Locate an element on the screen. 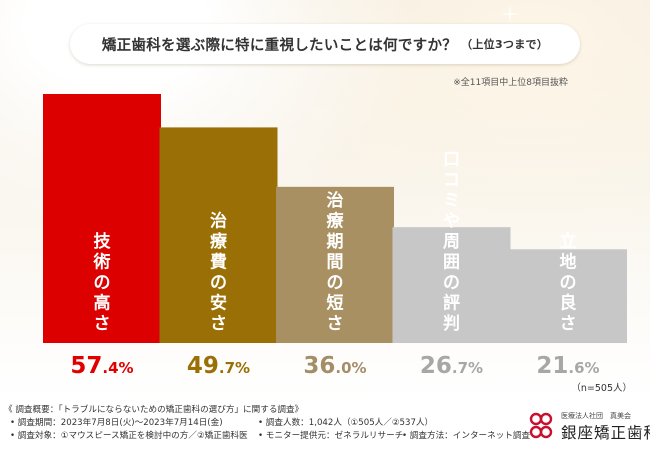 The width and height of the screenshot is (650, 450). clinic-logo-icon is located at coordinates (541, 425).